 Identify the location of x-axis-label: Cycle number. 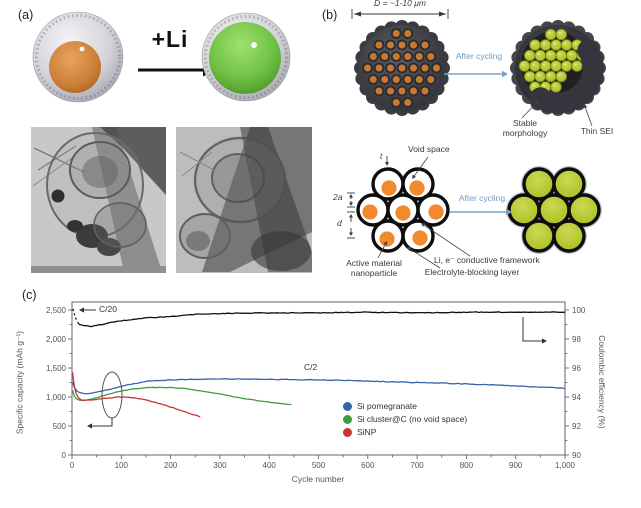
(318, 479).